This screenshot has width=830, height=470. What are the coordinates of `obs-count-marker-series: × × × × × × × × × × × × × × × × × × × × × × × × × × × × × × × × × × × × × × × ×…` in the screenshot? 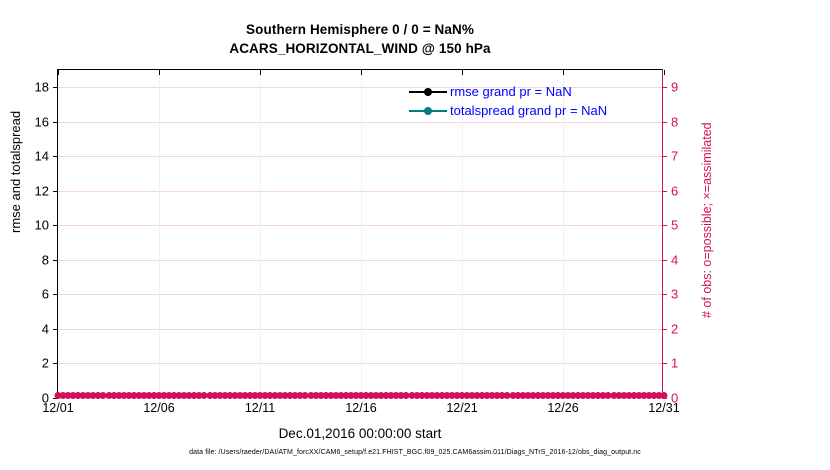 It's located at (361, 395).